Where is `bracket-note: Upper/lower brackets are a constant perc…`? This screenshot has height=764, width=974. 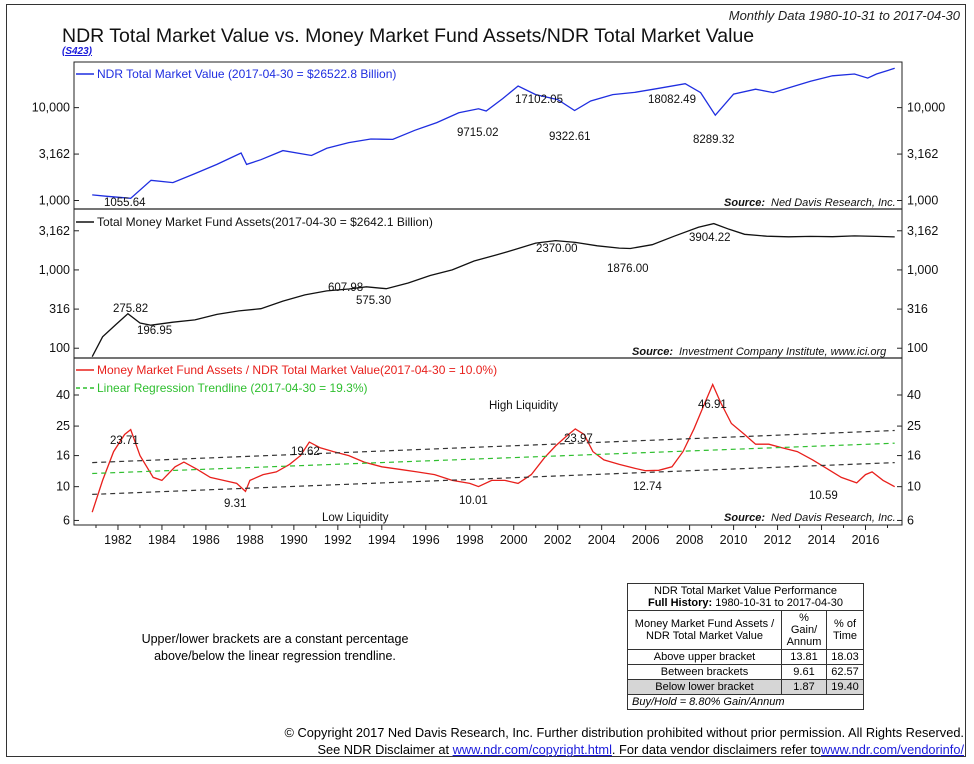 bracket-note: Upper/lower brackets are a constant perc… is located at coordinates (275, 647).